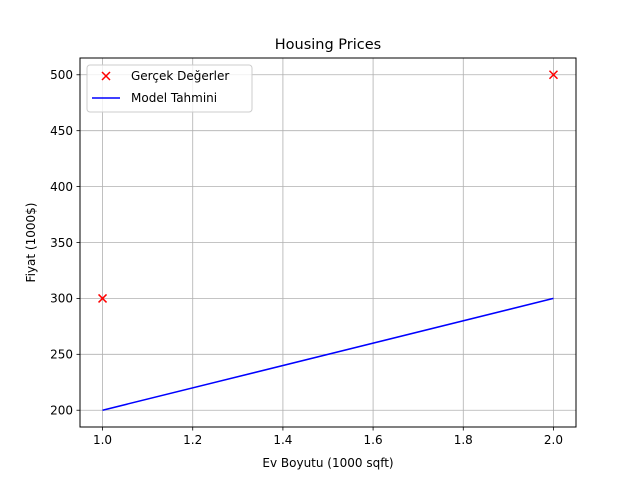 The height and width of the screenshot is (480, 640). Describe the element at coordinates (61, 243) in the screenshot. I see `y-tick-label: 350` at that location.